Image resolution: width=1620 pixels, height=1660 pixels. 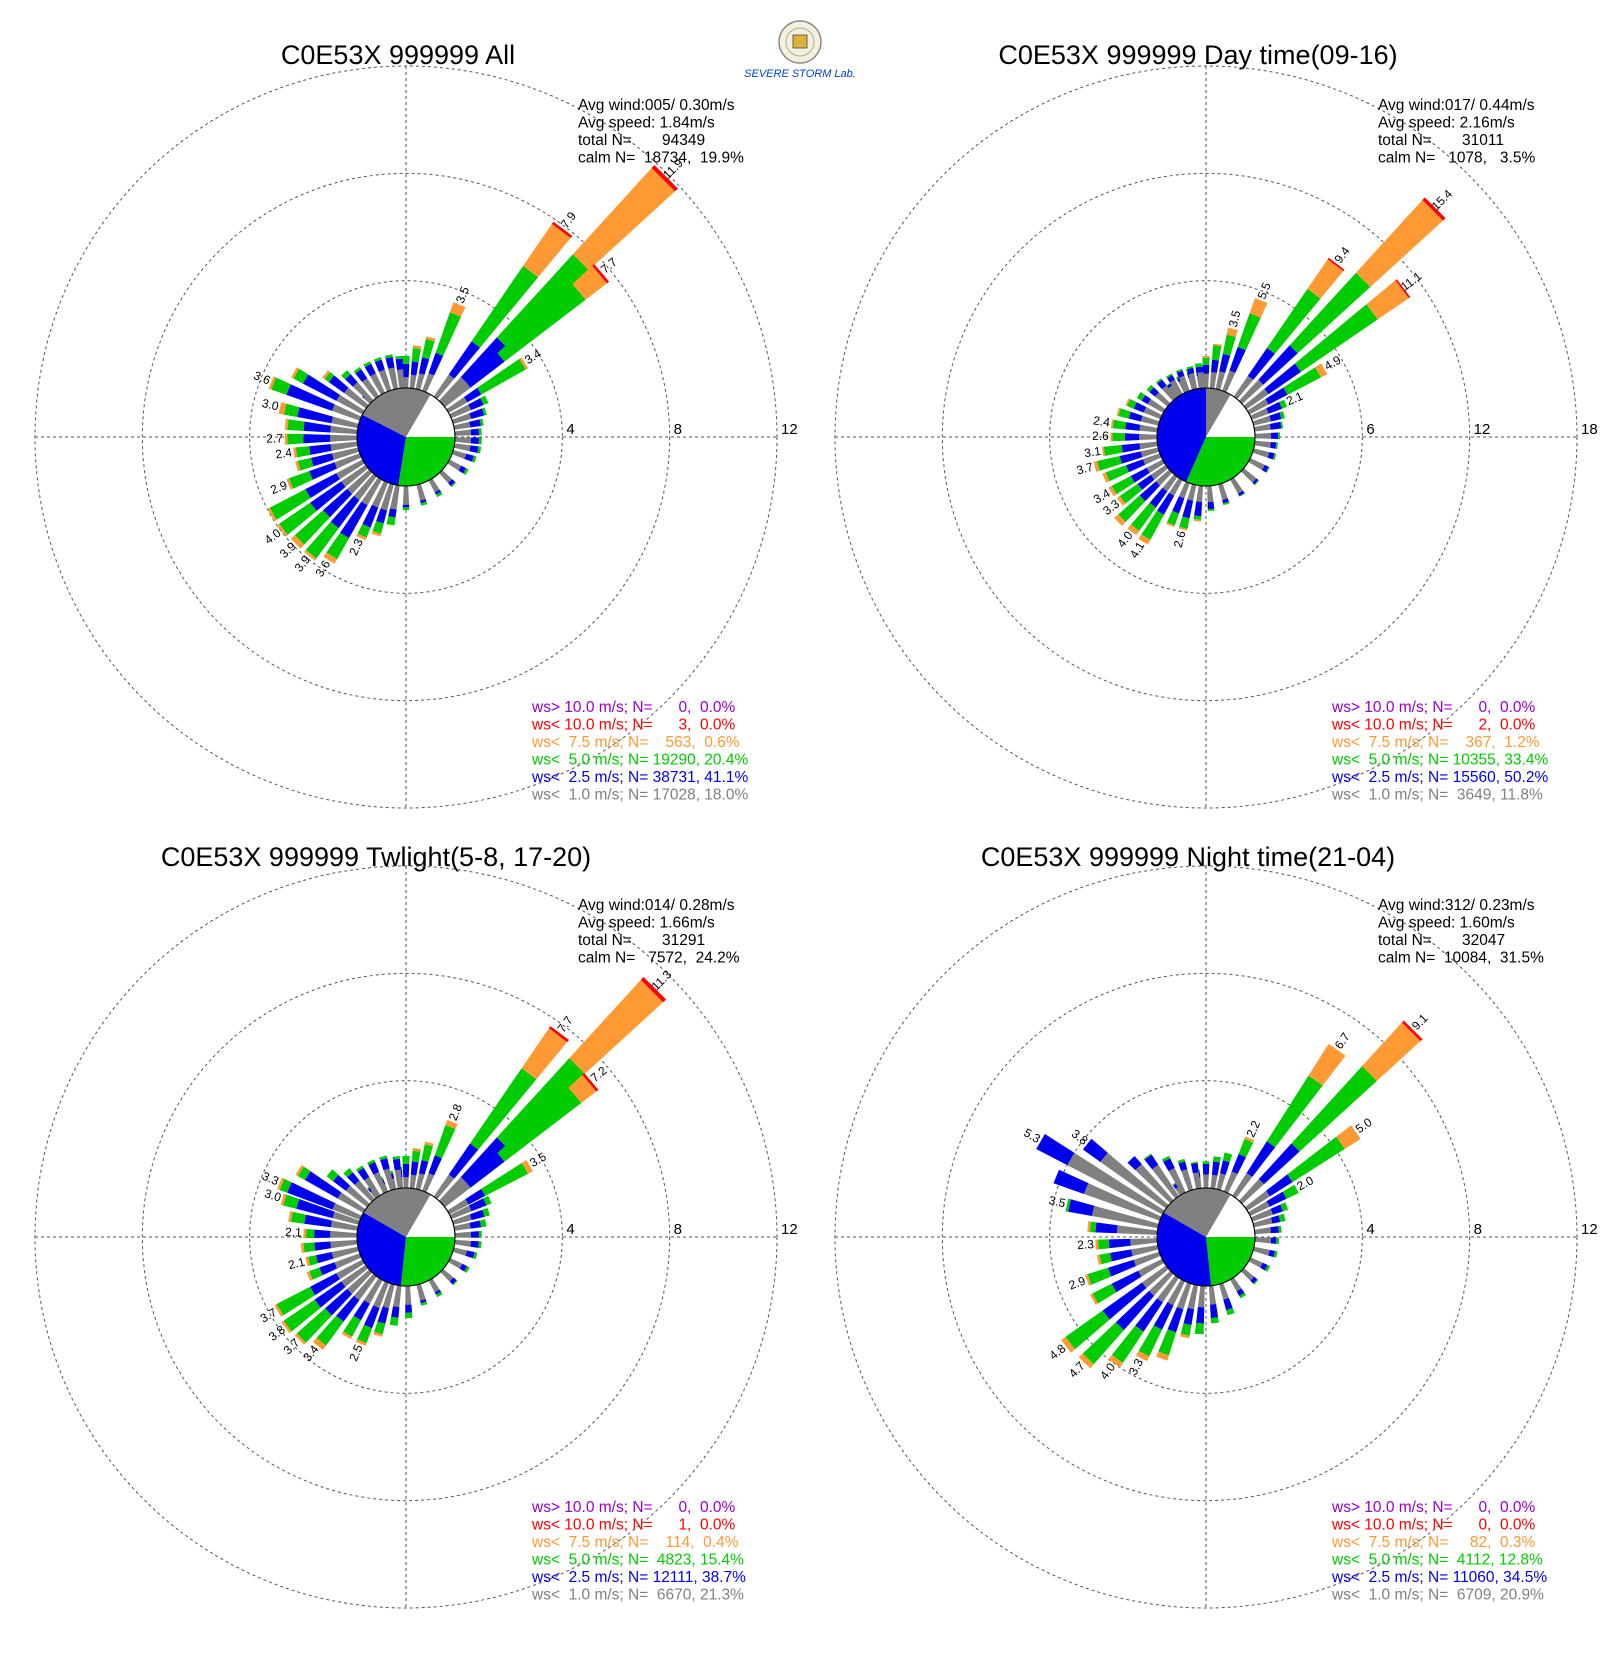 I want to click on legend-entry-lt10: ws< 10.0 m/s; N= 0, 0.0%, so click(x=1433, y=1525).